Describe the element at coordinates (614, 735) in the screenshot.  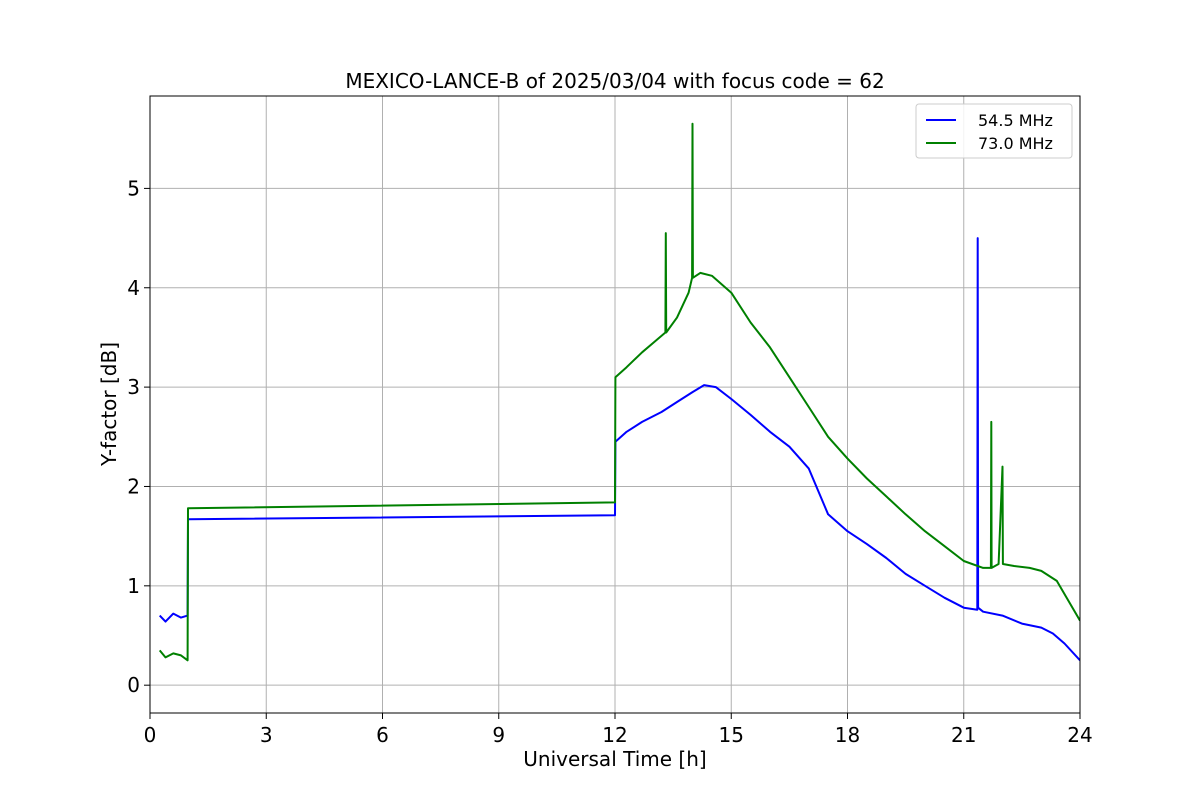
I see `x-tick-label: 12` at that location.